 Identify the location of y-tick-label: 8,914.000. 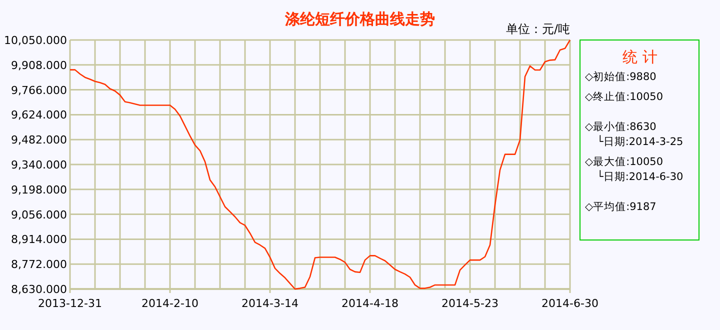
(39, 239).